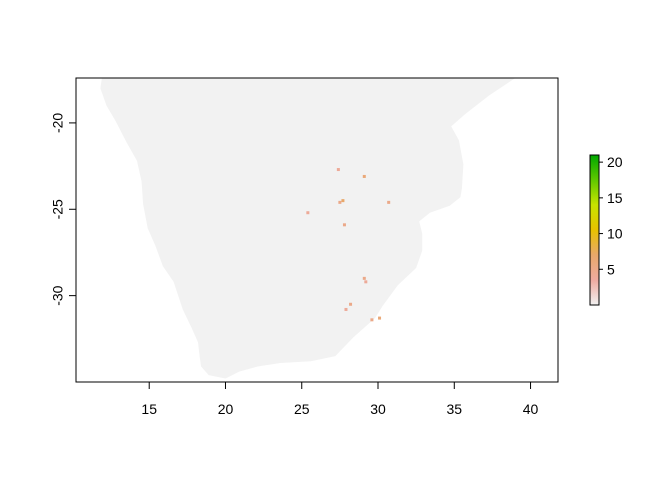 The image size is (672, 480). Describe the element at coordinates (58, 295) in the screenshot. I see `y-tick-label: -30` at that location.